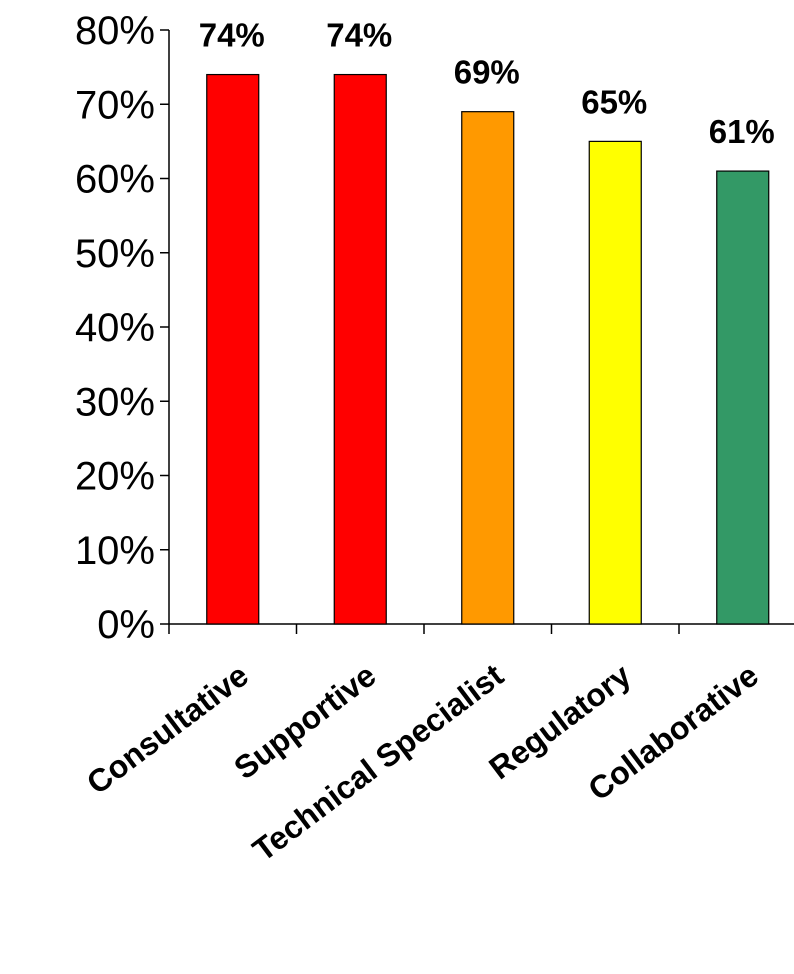  Describe the element at coordinates (115, 551) in the screenshot. I see `y-tick-label: 10%` at that location.